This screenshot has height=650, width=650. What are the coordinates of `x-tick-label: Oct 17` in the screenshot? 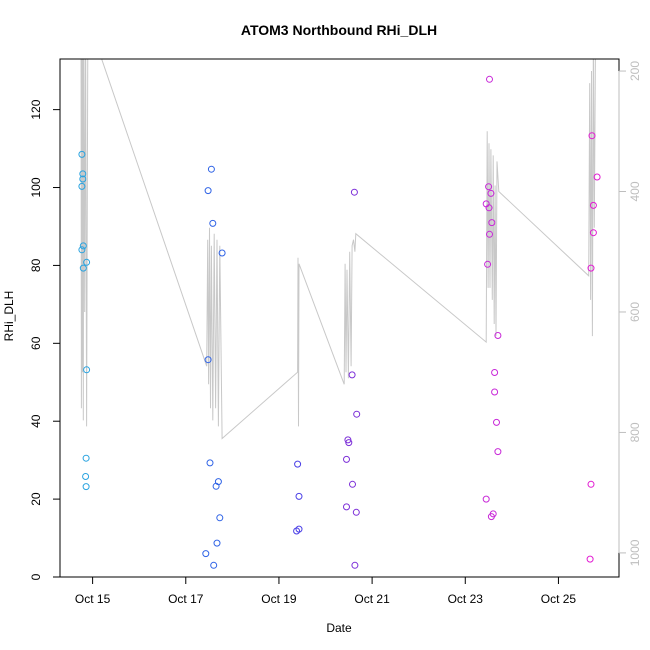 It's located at (186, 599).